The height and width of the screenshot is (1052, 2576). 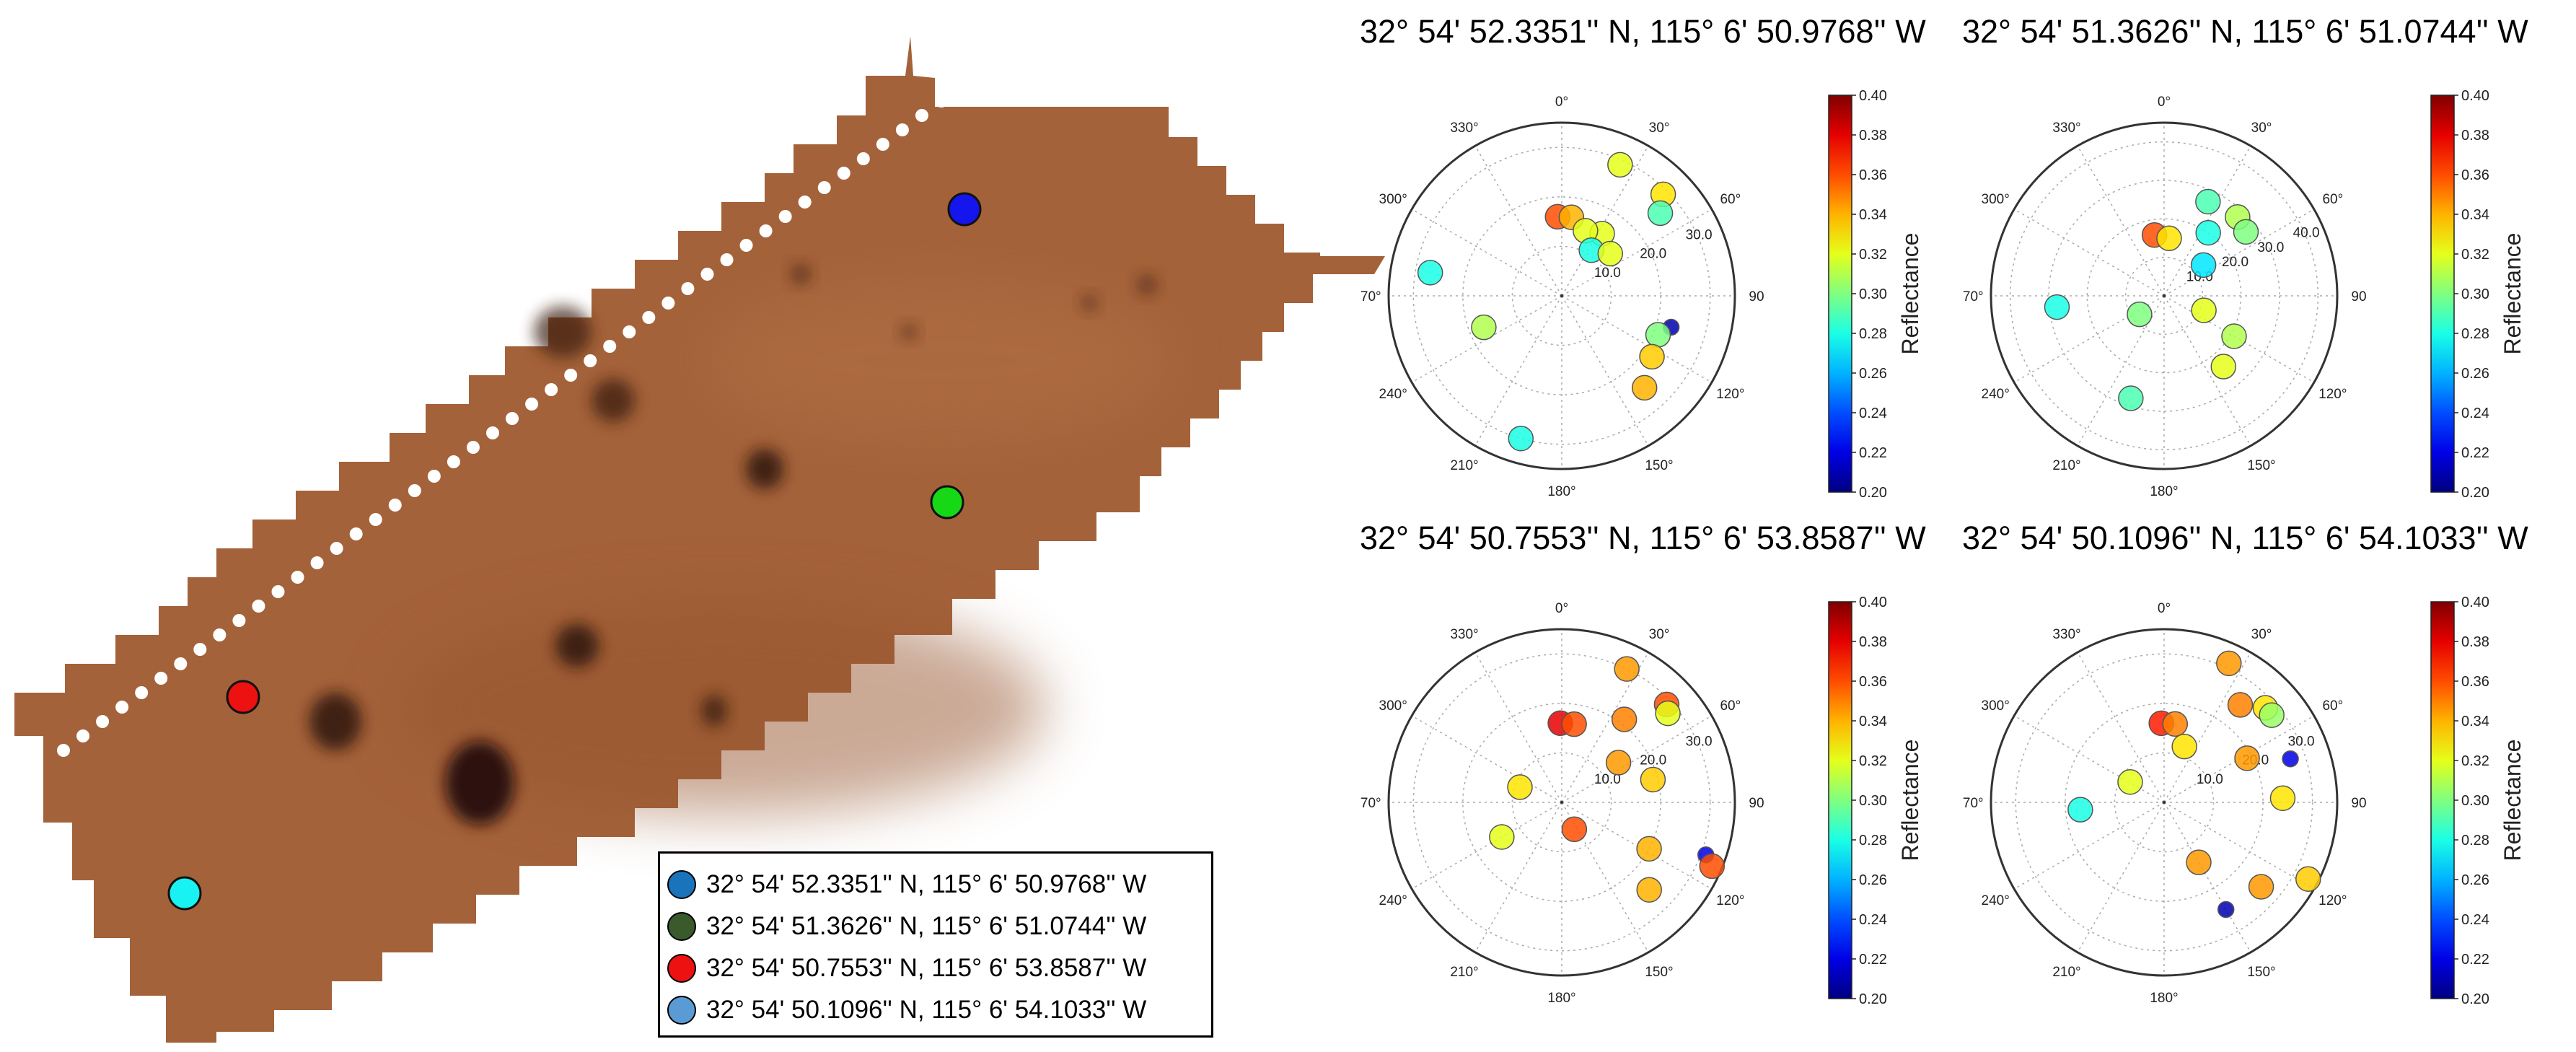 I want to click on angle-tick-label: 330°, so click(x=1464, y=128).